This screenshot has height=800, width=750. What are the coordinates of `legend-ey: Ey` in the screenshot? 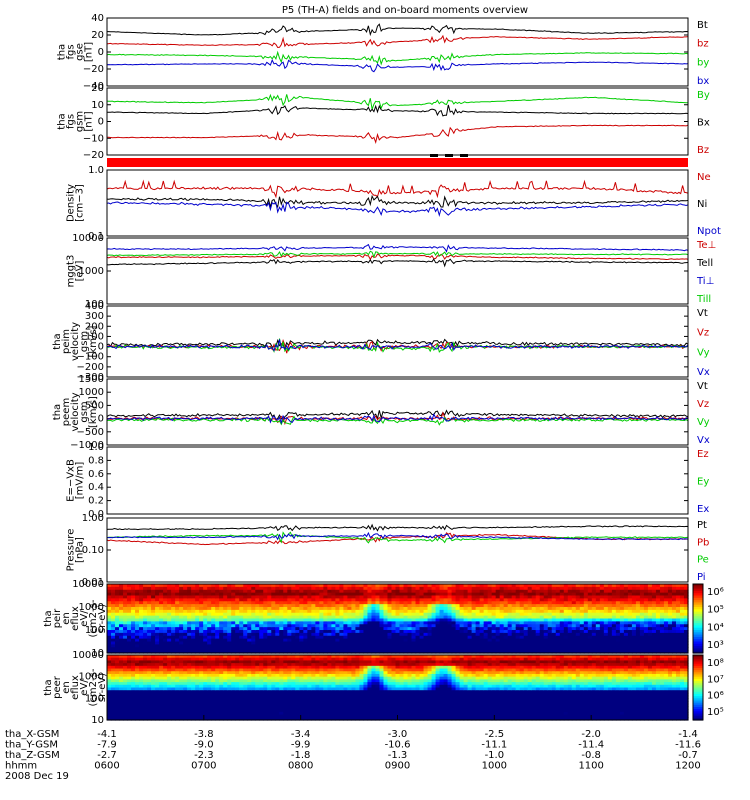 It's located at (703, 482).